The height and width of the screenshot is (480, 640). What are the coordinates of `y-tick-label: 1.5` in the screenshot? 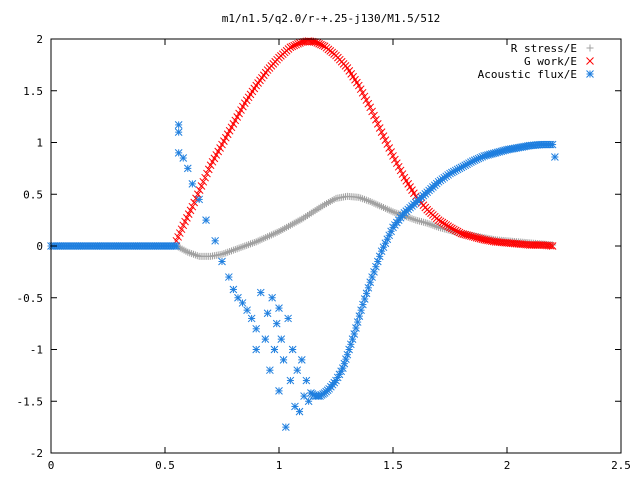 It's located at (33, 91).